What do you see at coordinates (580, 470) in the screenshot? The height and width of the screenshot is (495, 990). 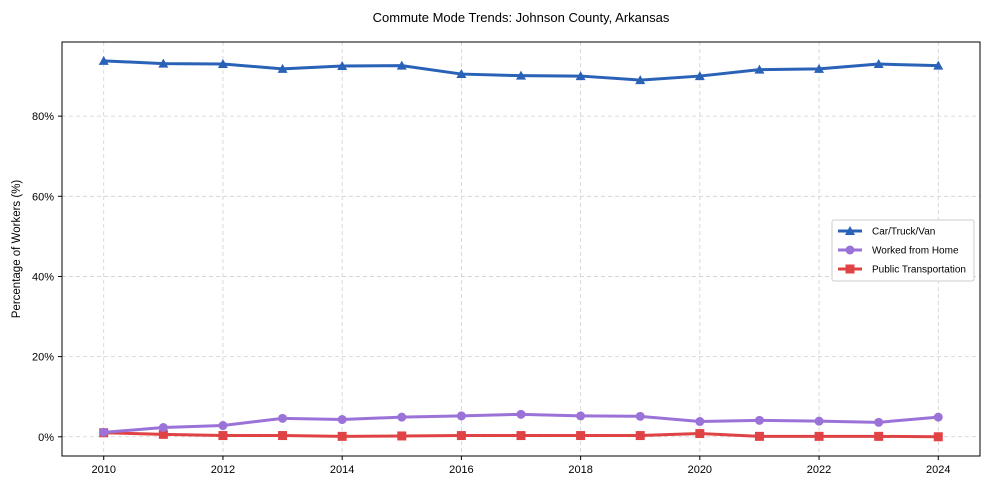 I see `x-tick-label: 2018` at bounding box center [580, 470].